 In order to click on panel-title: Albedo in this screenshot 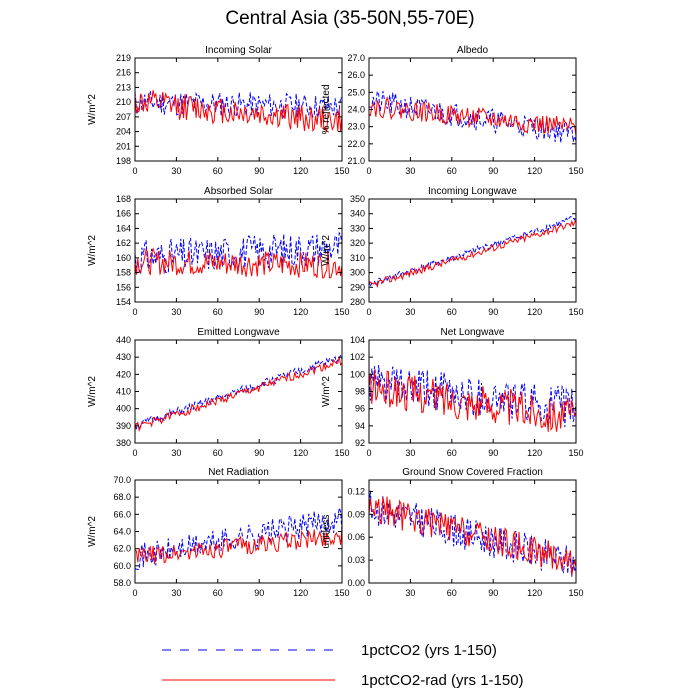, I will do `click(473, 50)`.